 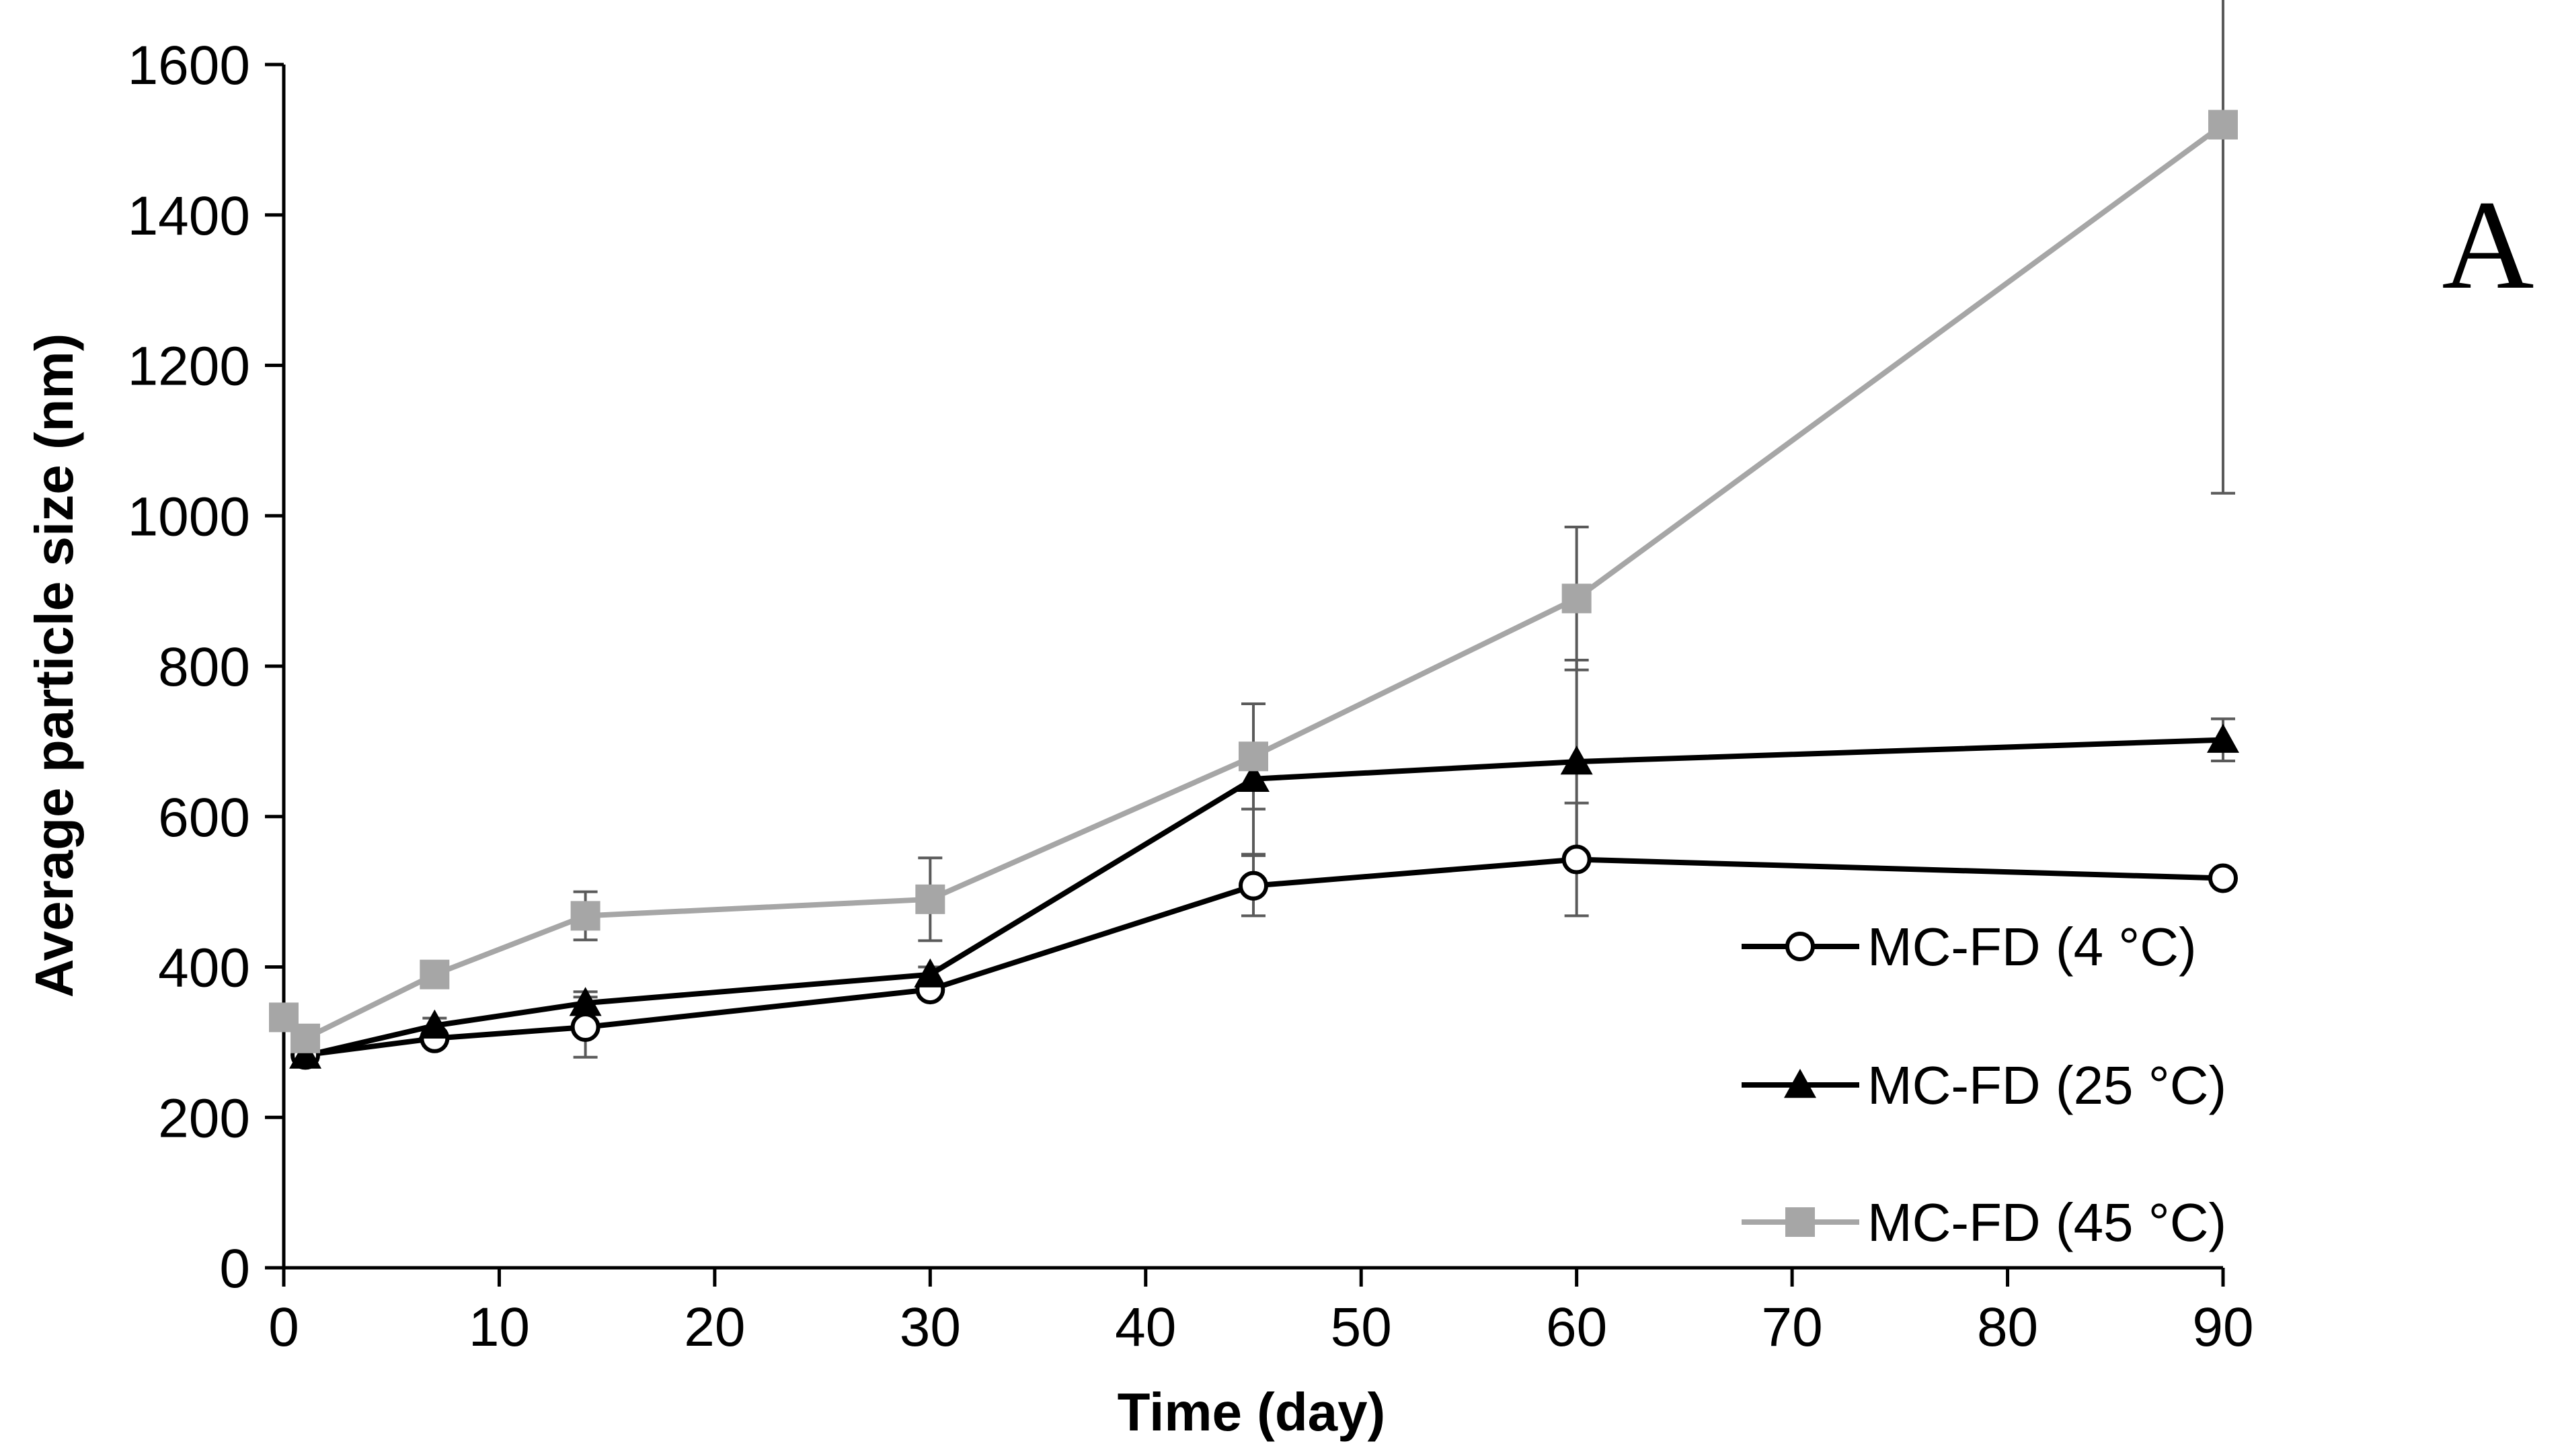 I want to click on legend: MC-FD (4 °C) MC-FD (25 °C) MC-FD (45 °C), so click(x=1984, y=1084).